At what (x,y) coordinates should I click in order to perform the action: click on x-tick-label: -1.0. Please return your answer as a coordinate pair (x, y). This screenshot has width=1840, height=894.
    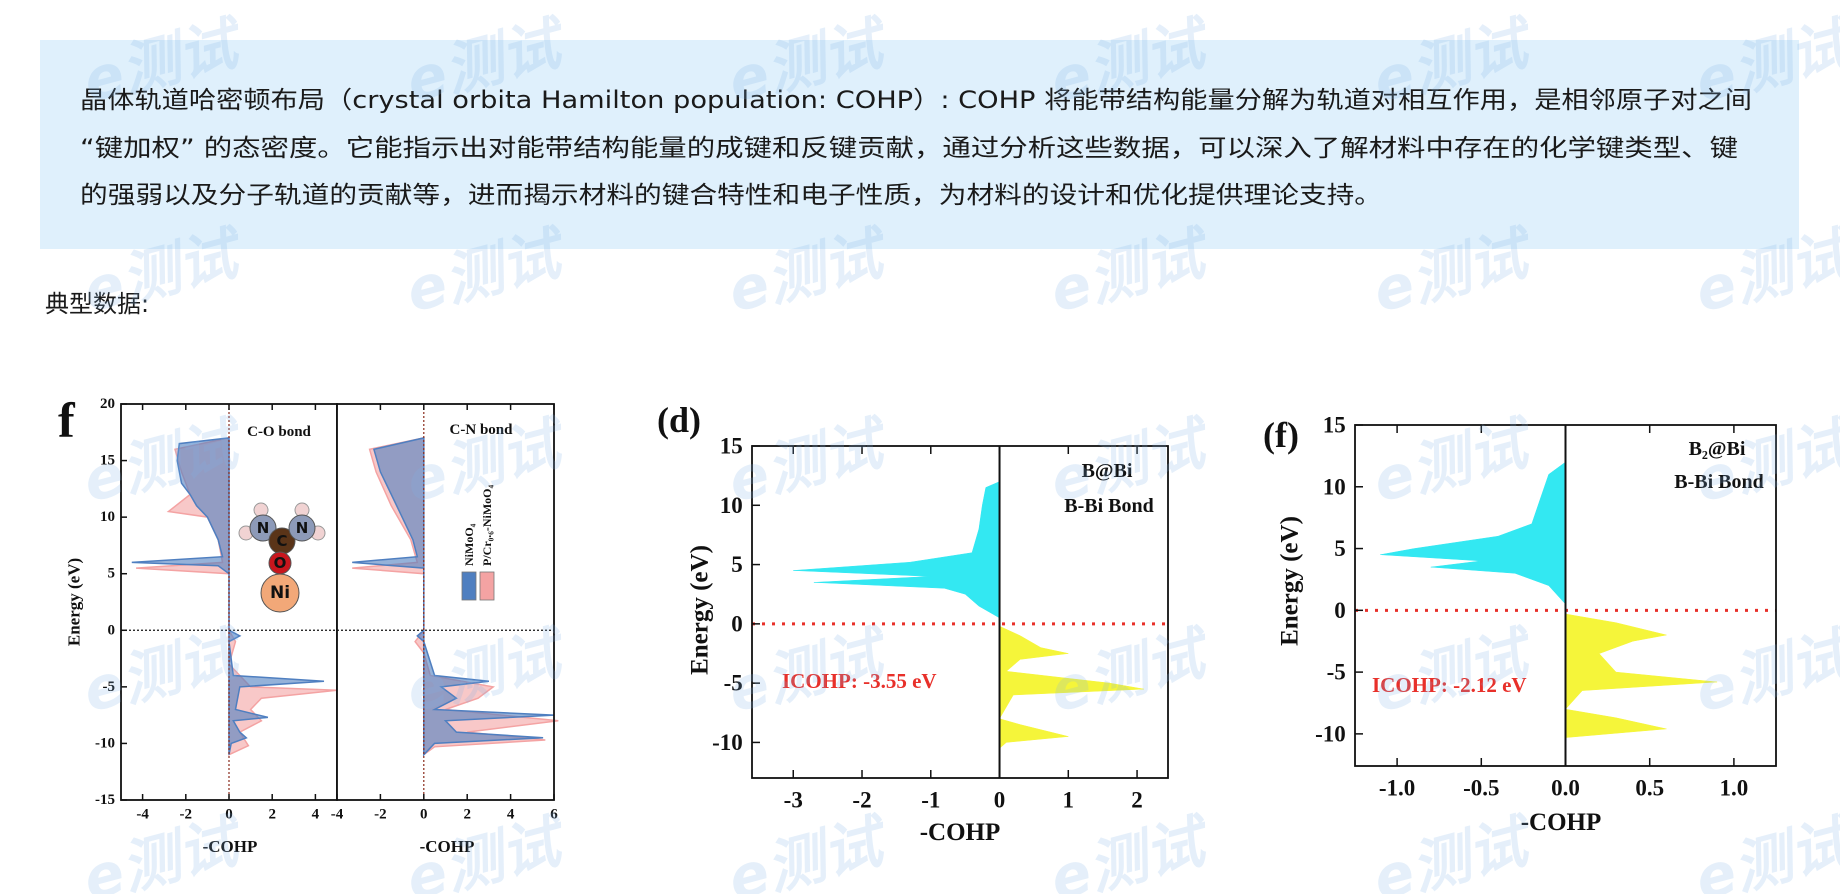
    Looking at the image, I should click on (1397, 787).